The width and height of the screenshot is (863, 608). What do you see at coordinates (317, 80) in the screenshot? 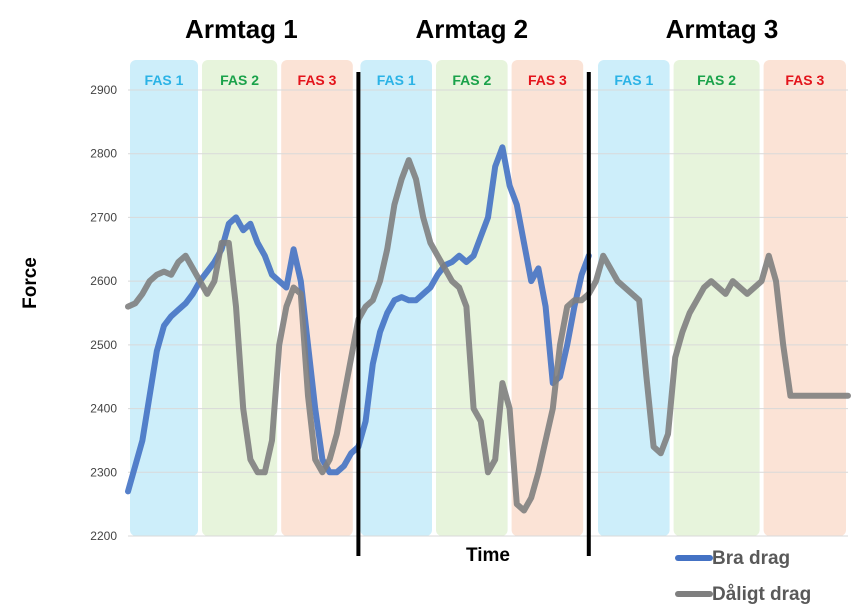
I see `phase-label-1-3: FAS 3` at bounding box center [317, 80].